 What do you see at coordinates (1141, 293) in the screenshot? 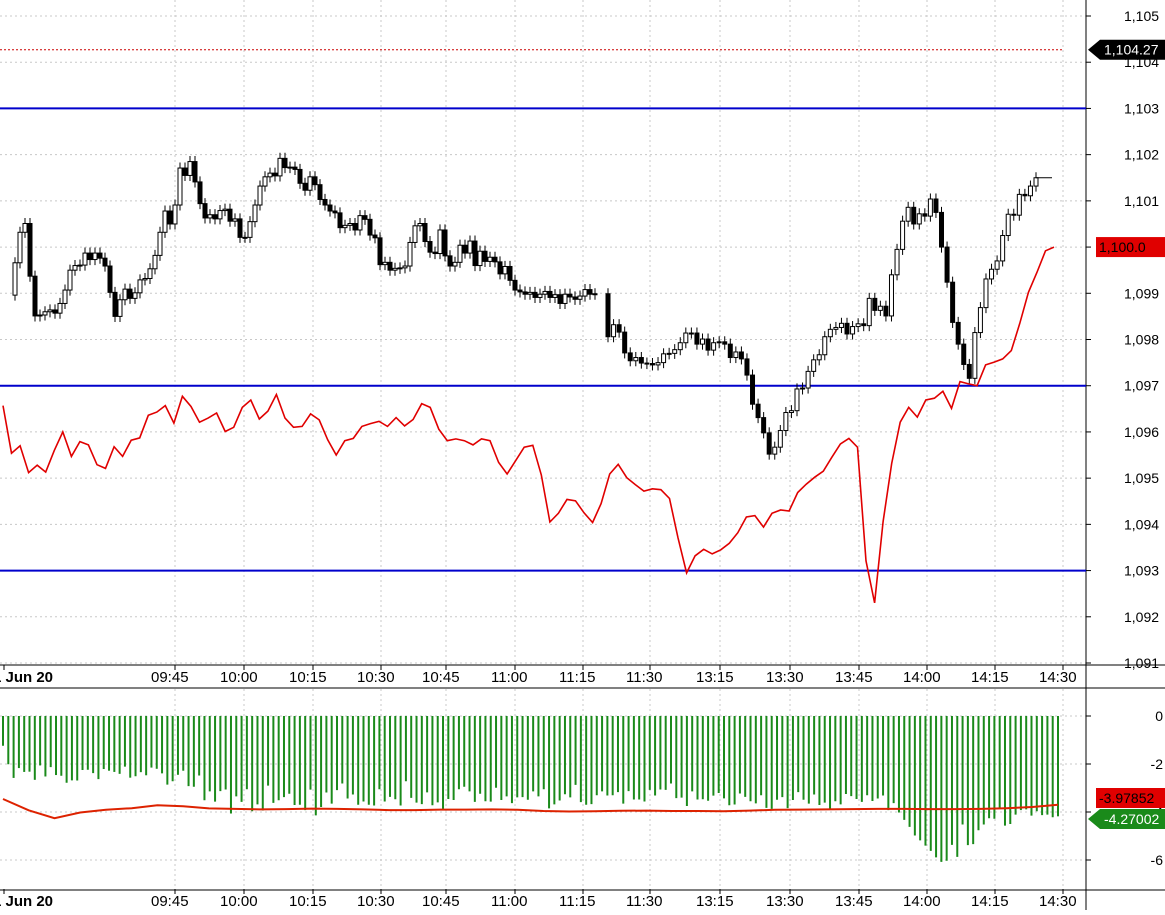
I see `price-axis-tick-label: 1,099` at bounding box center [1141, 293].